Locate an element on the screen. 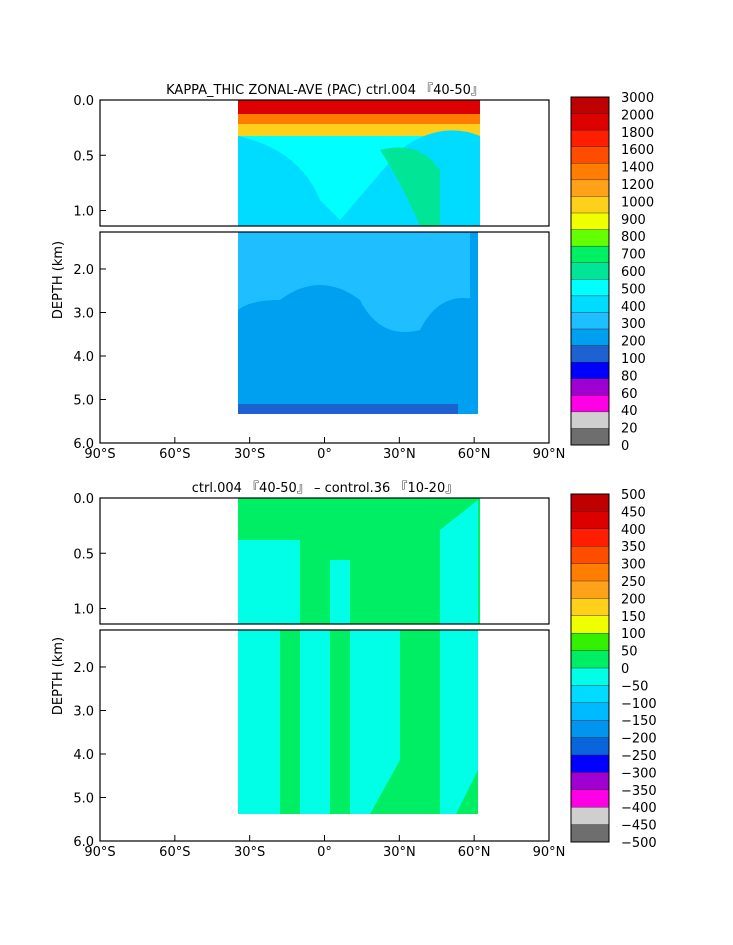 The image size is (733, 945). y-tick-label: 0.0 is located at coordinates (83, 101).